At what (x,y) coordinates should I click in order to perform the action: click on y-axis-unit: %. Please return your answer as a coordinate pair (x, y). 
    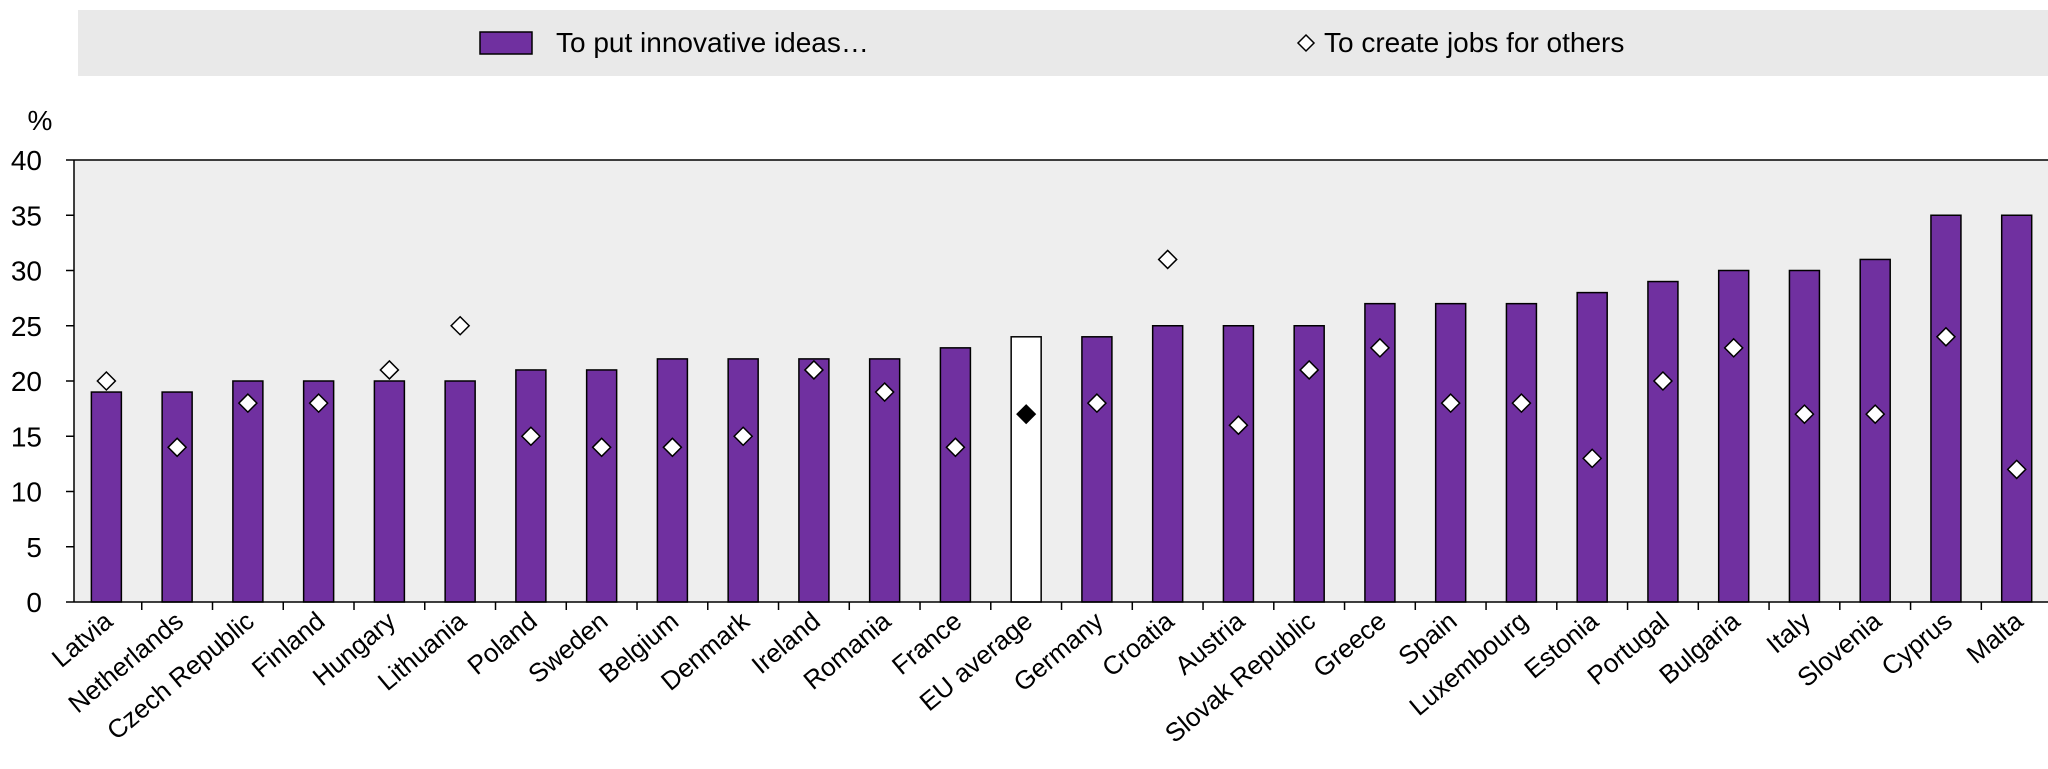
    Looking at the image, I should click on (40, 120).